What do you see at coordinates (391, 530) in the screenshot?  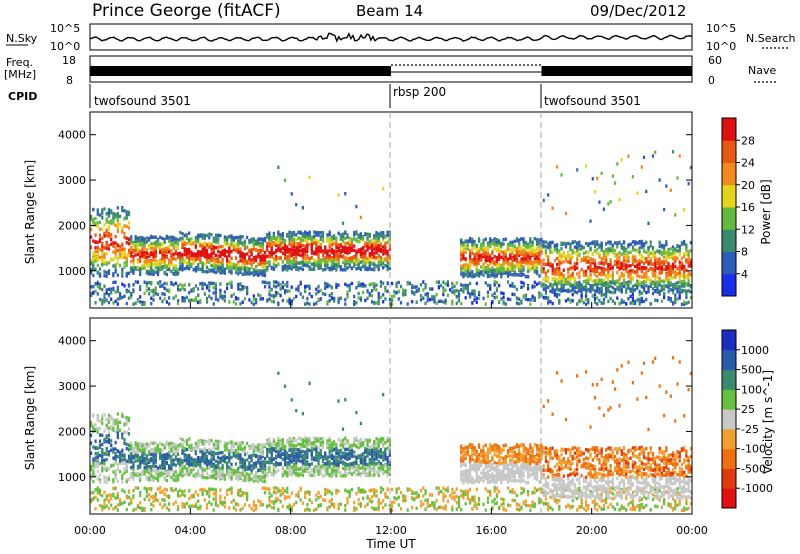 I see `x-tick-label-3: 12:00` at bounding box center [391, 530].